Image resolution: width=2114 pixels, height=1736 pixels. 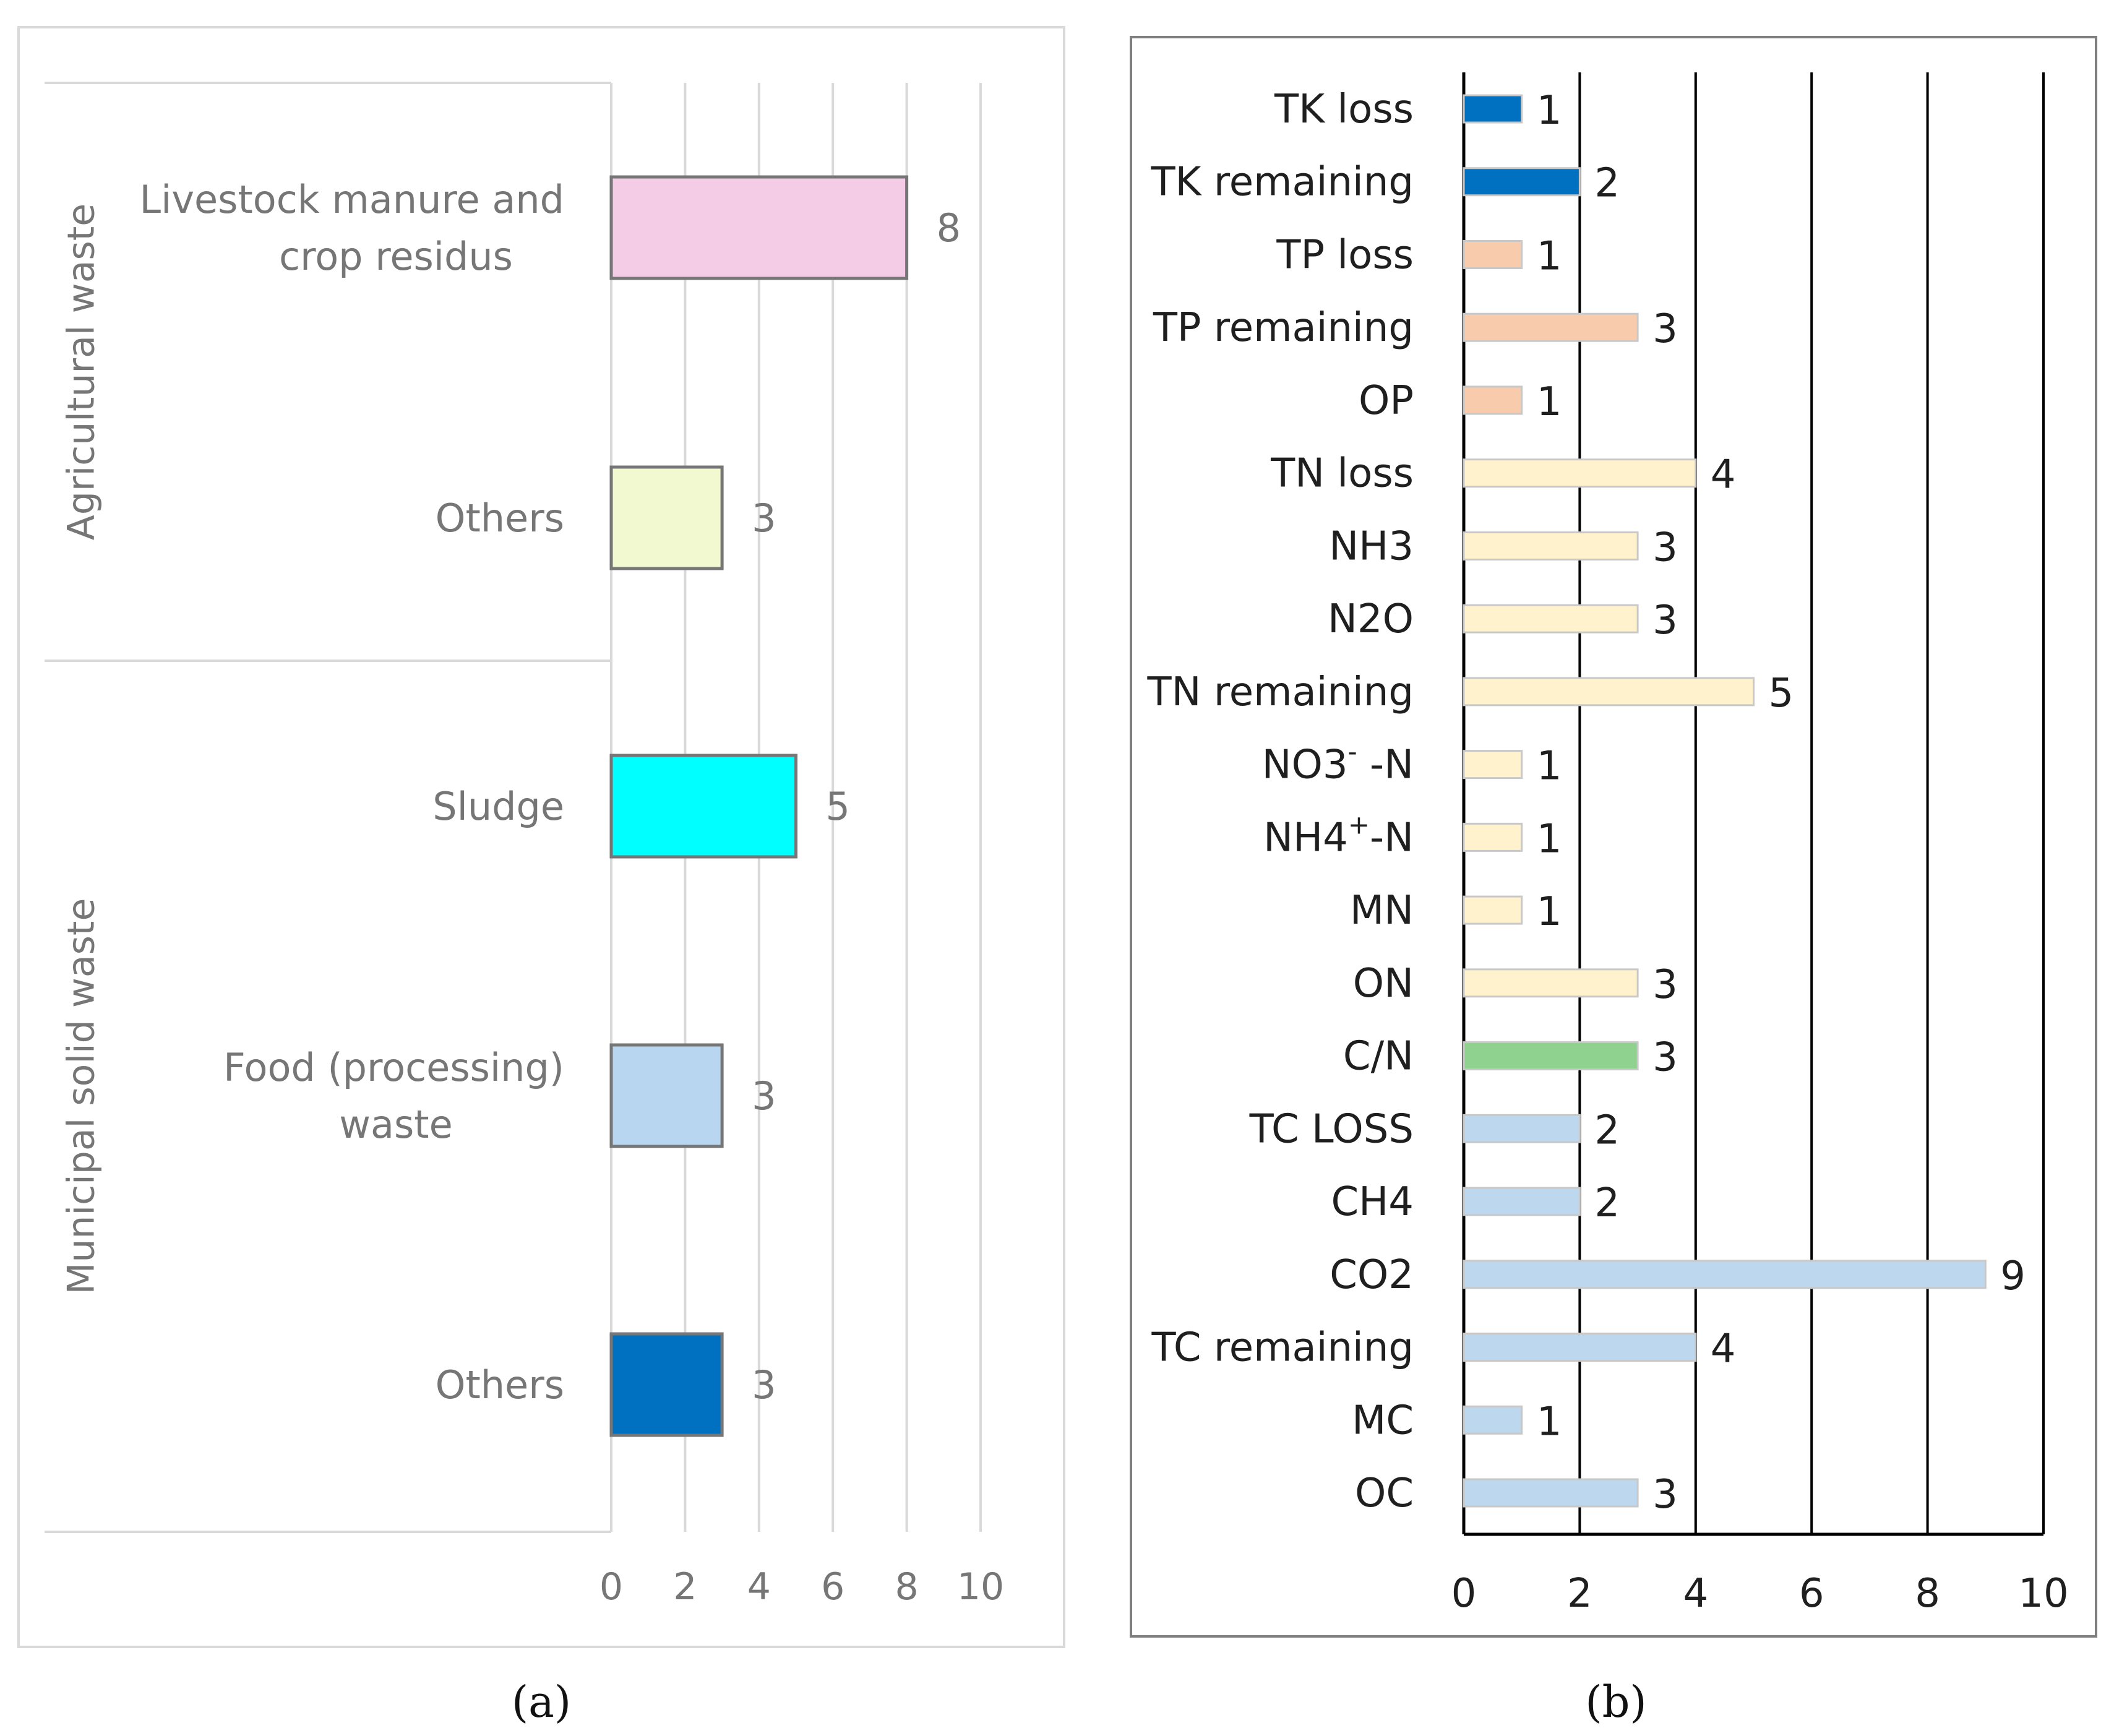 What do you see at coordinates (949, 228) in the screenshot?
I see `panel-a-value-label: 8` at bounding box center [949, 228].